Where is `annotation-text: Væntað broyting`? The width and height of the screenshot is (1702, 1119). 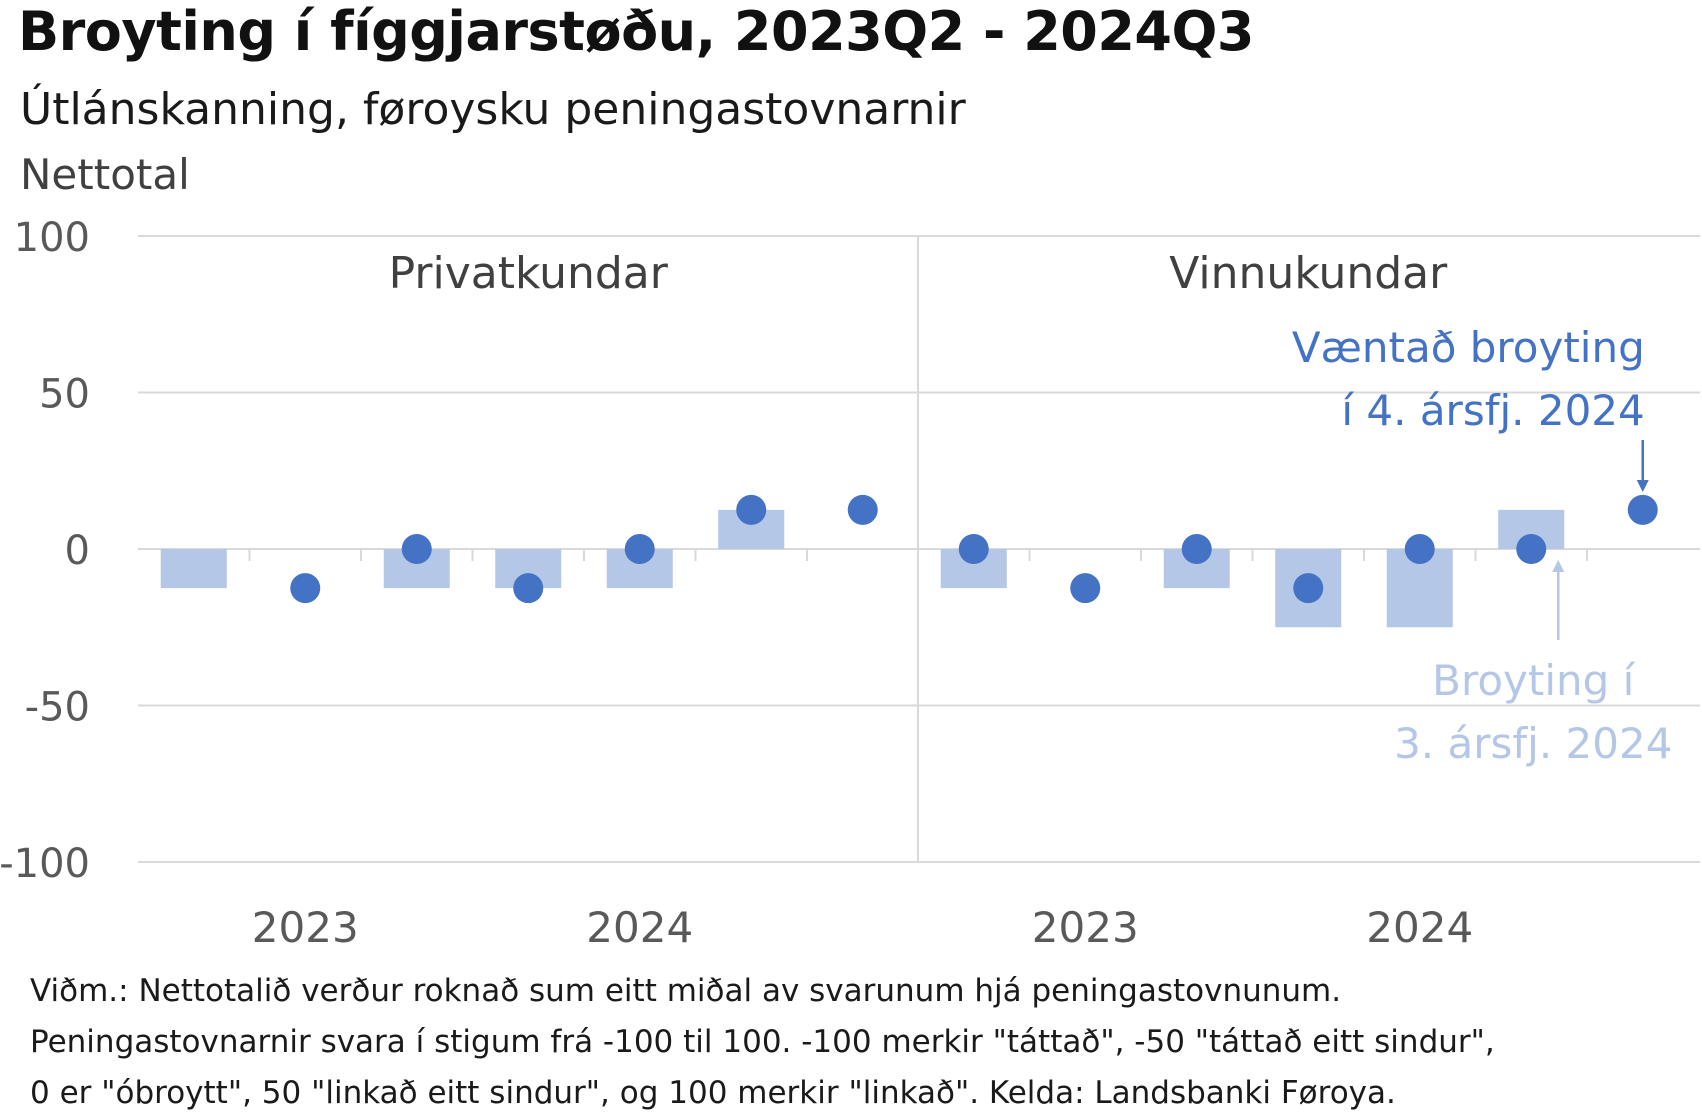 annotation-text: Væntað broyting is located at coordinates (1468, 347).